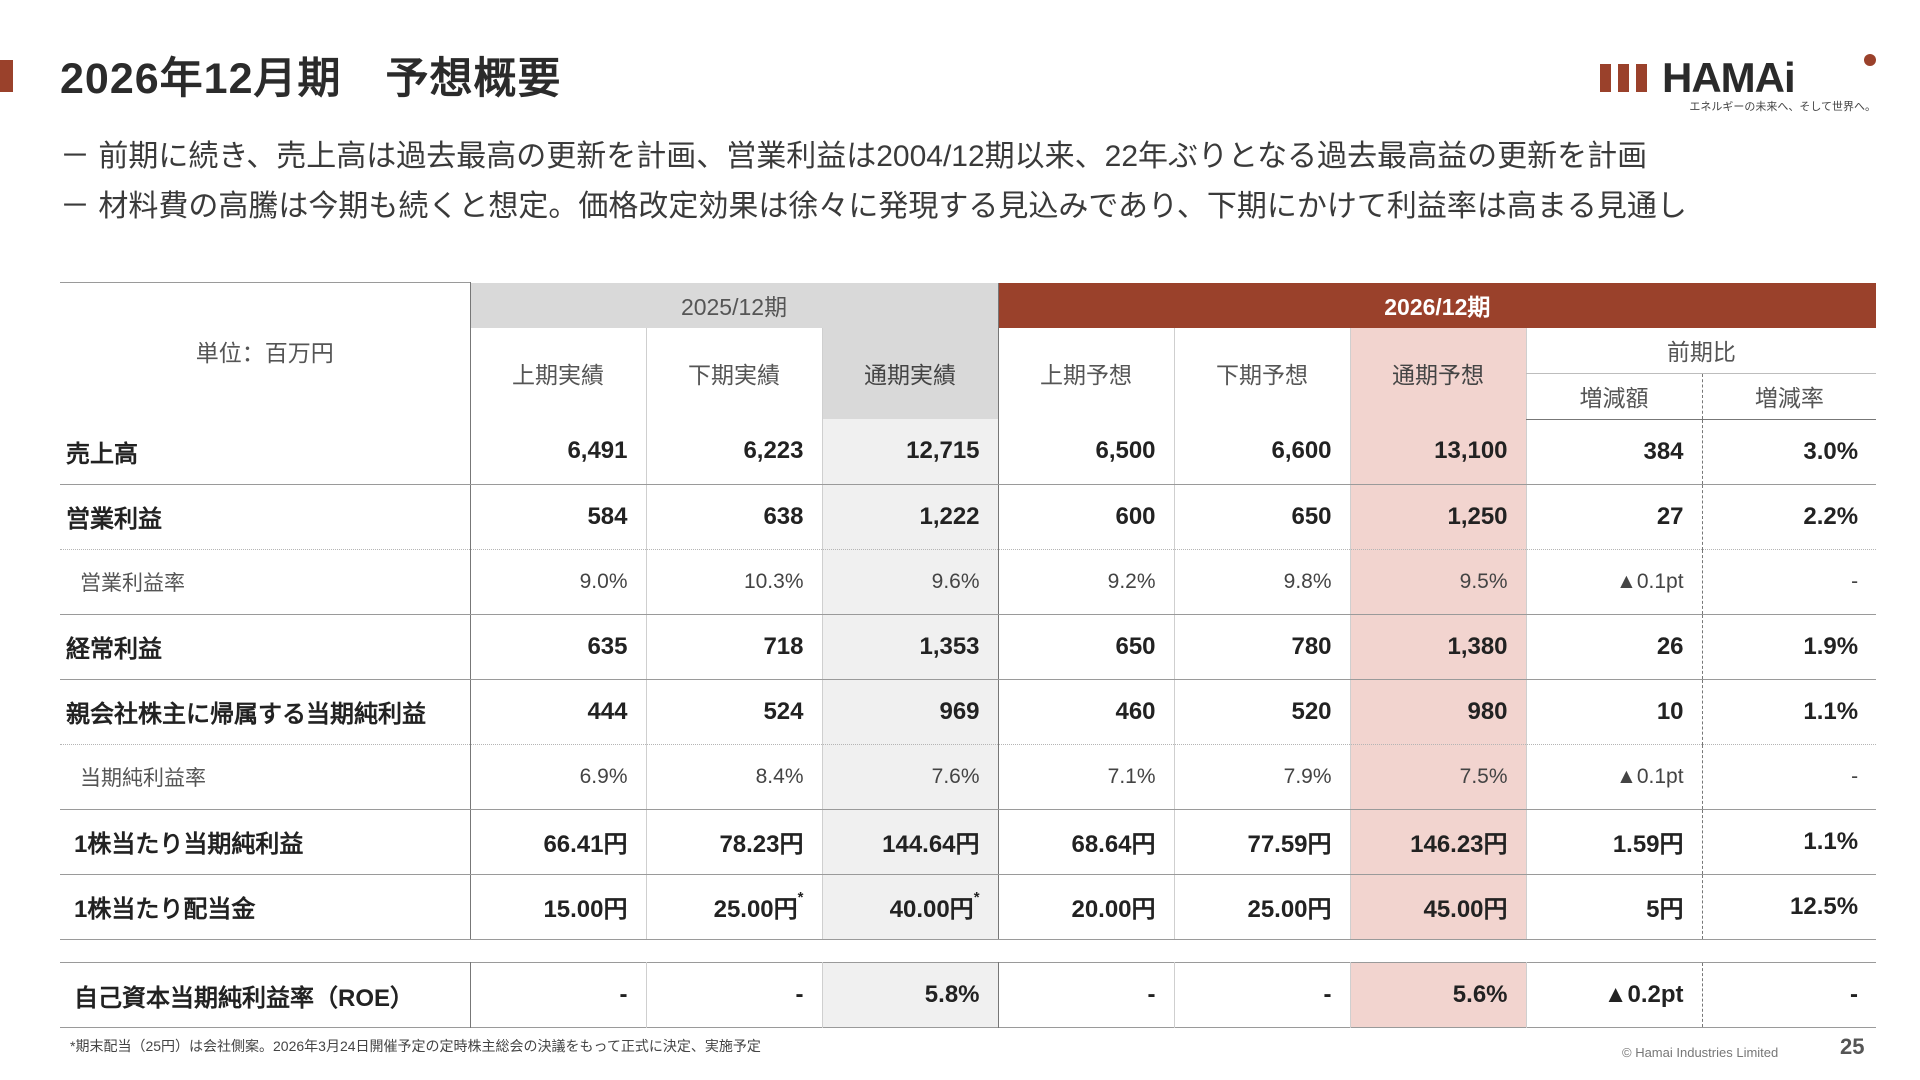 The image size is (1920, 1080). What do you see at coordinates (1086, 582) in the screenshot?
I see `cell: 9.2%` at bounding box center [1086, 582].